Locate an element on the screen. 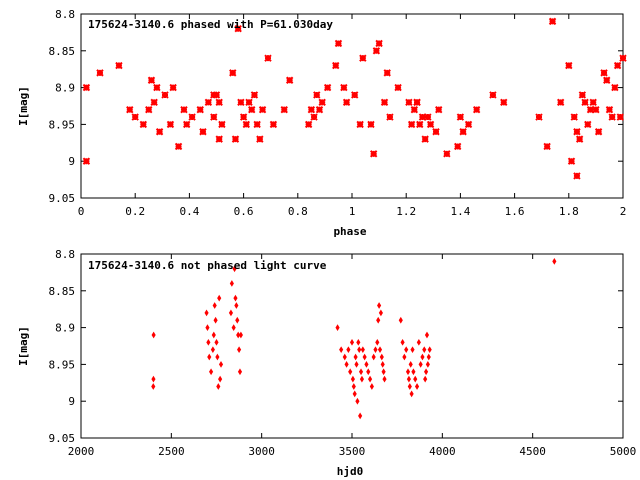  unphased-xtick-label: 2500 is located at coordinates (171, 451).